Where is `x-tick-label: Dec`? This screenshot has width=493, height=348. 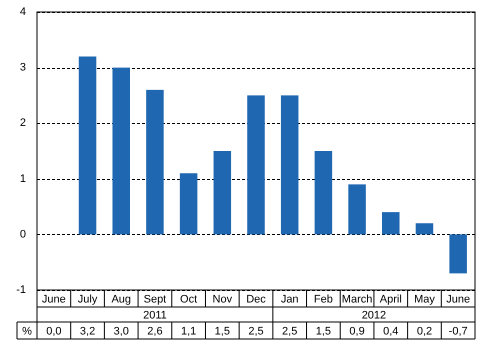 x-tick-label: Dec is located at coordinates (256, 300).